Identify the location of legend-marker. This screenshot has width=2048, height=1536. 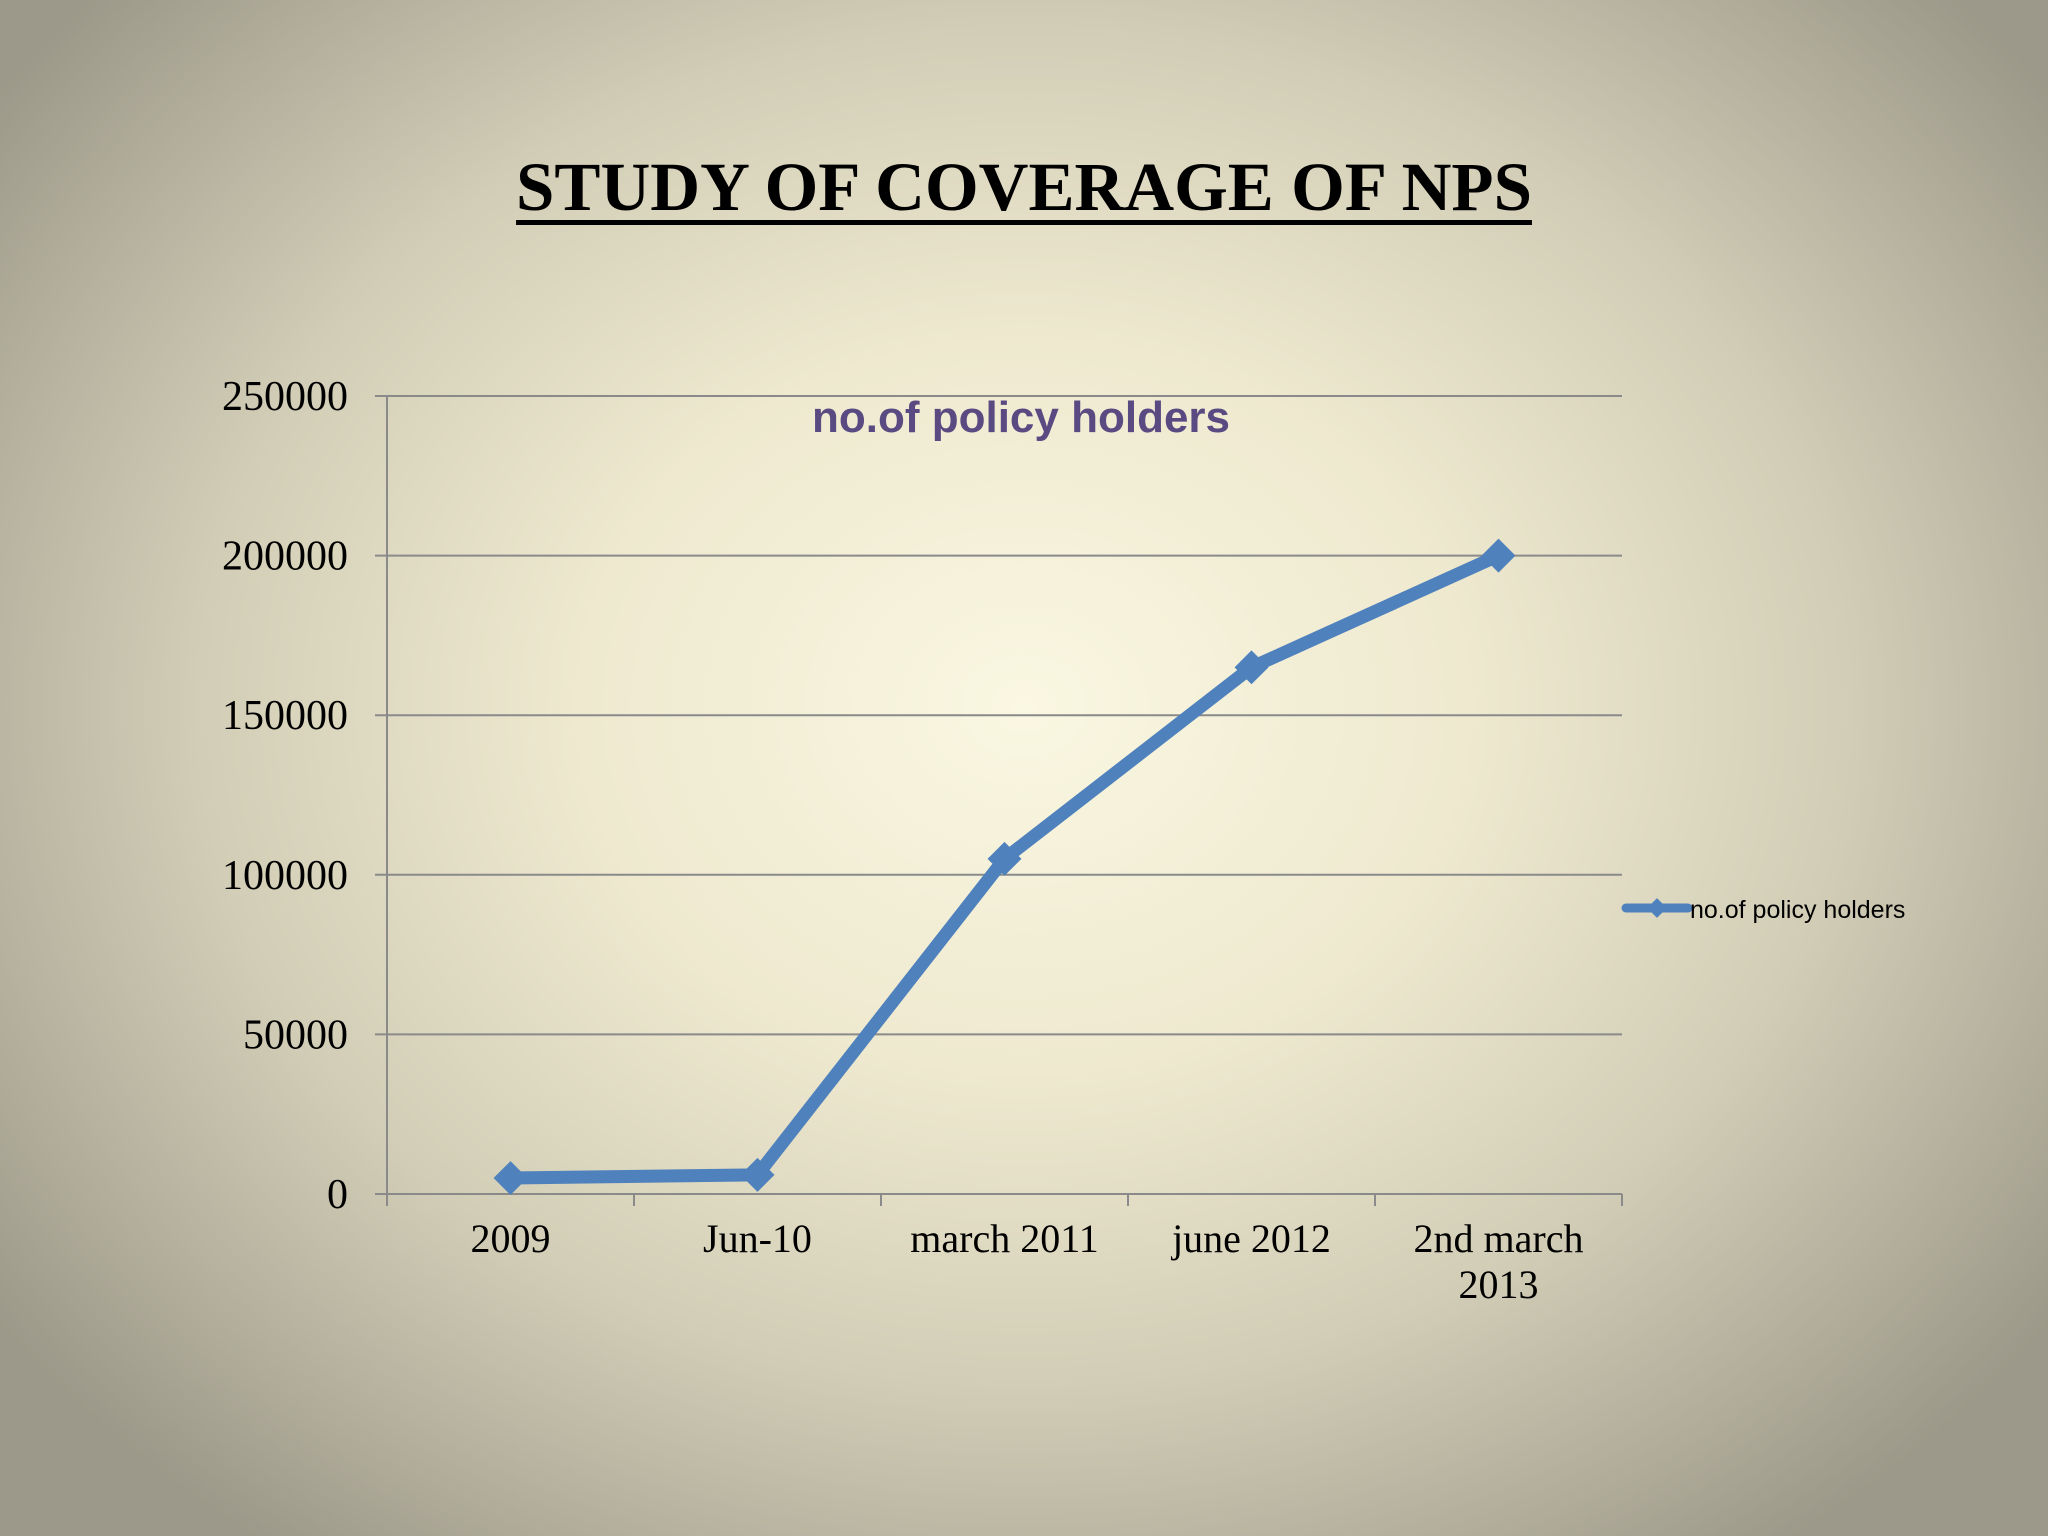
(1657, 908).